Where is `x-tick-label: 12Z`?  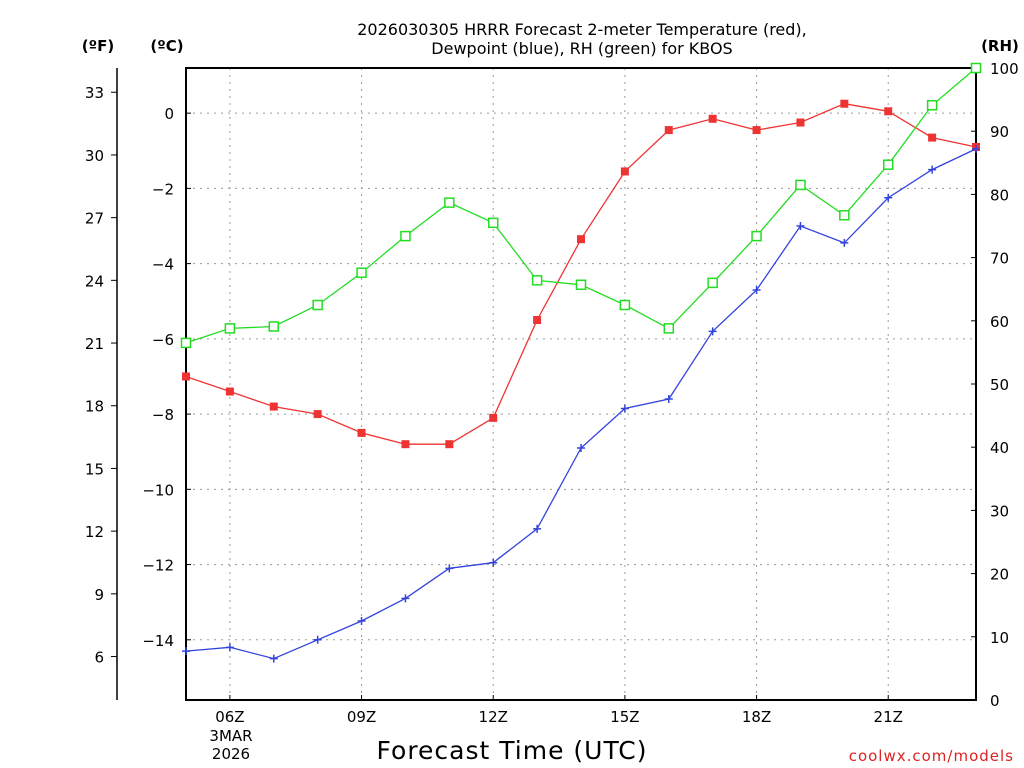 x-tick-label: 12Z is located at coordinates (493, 717).